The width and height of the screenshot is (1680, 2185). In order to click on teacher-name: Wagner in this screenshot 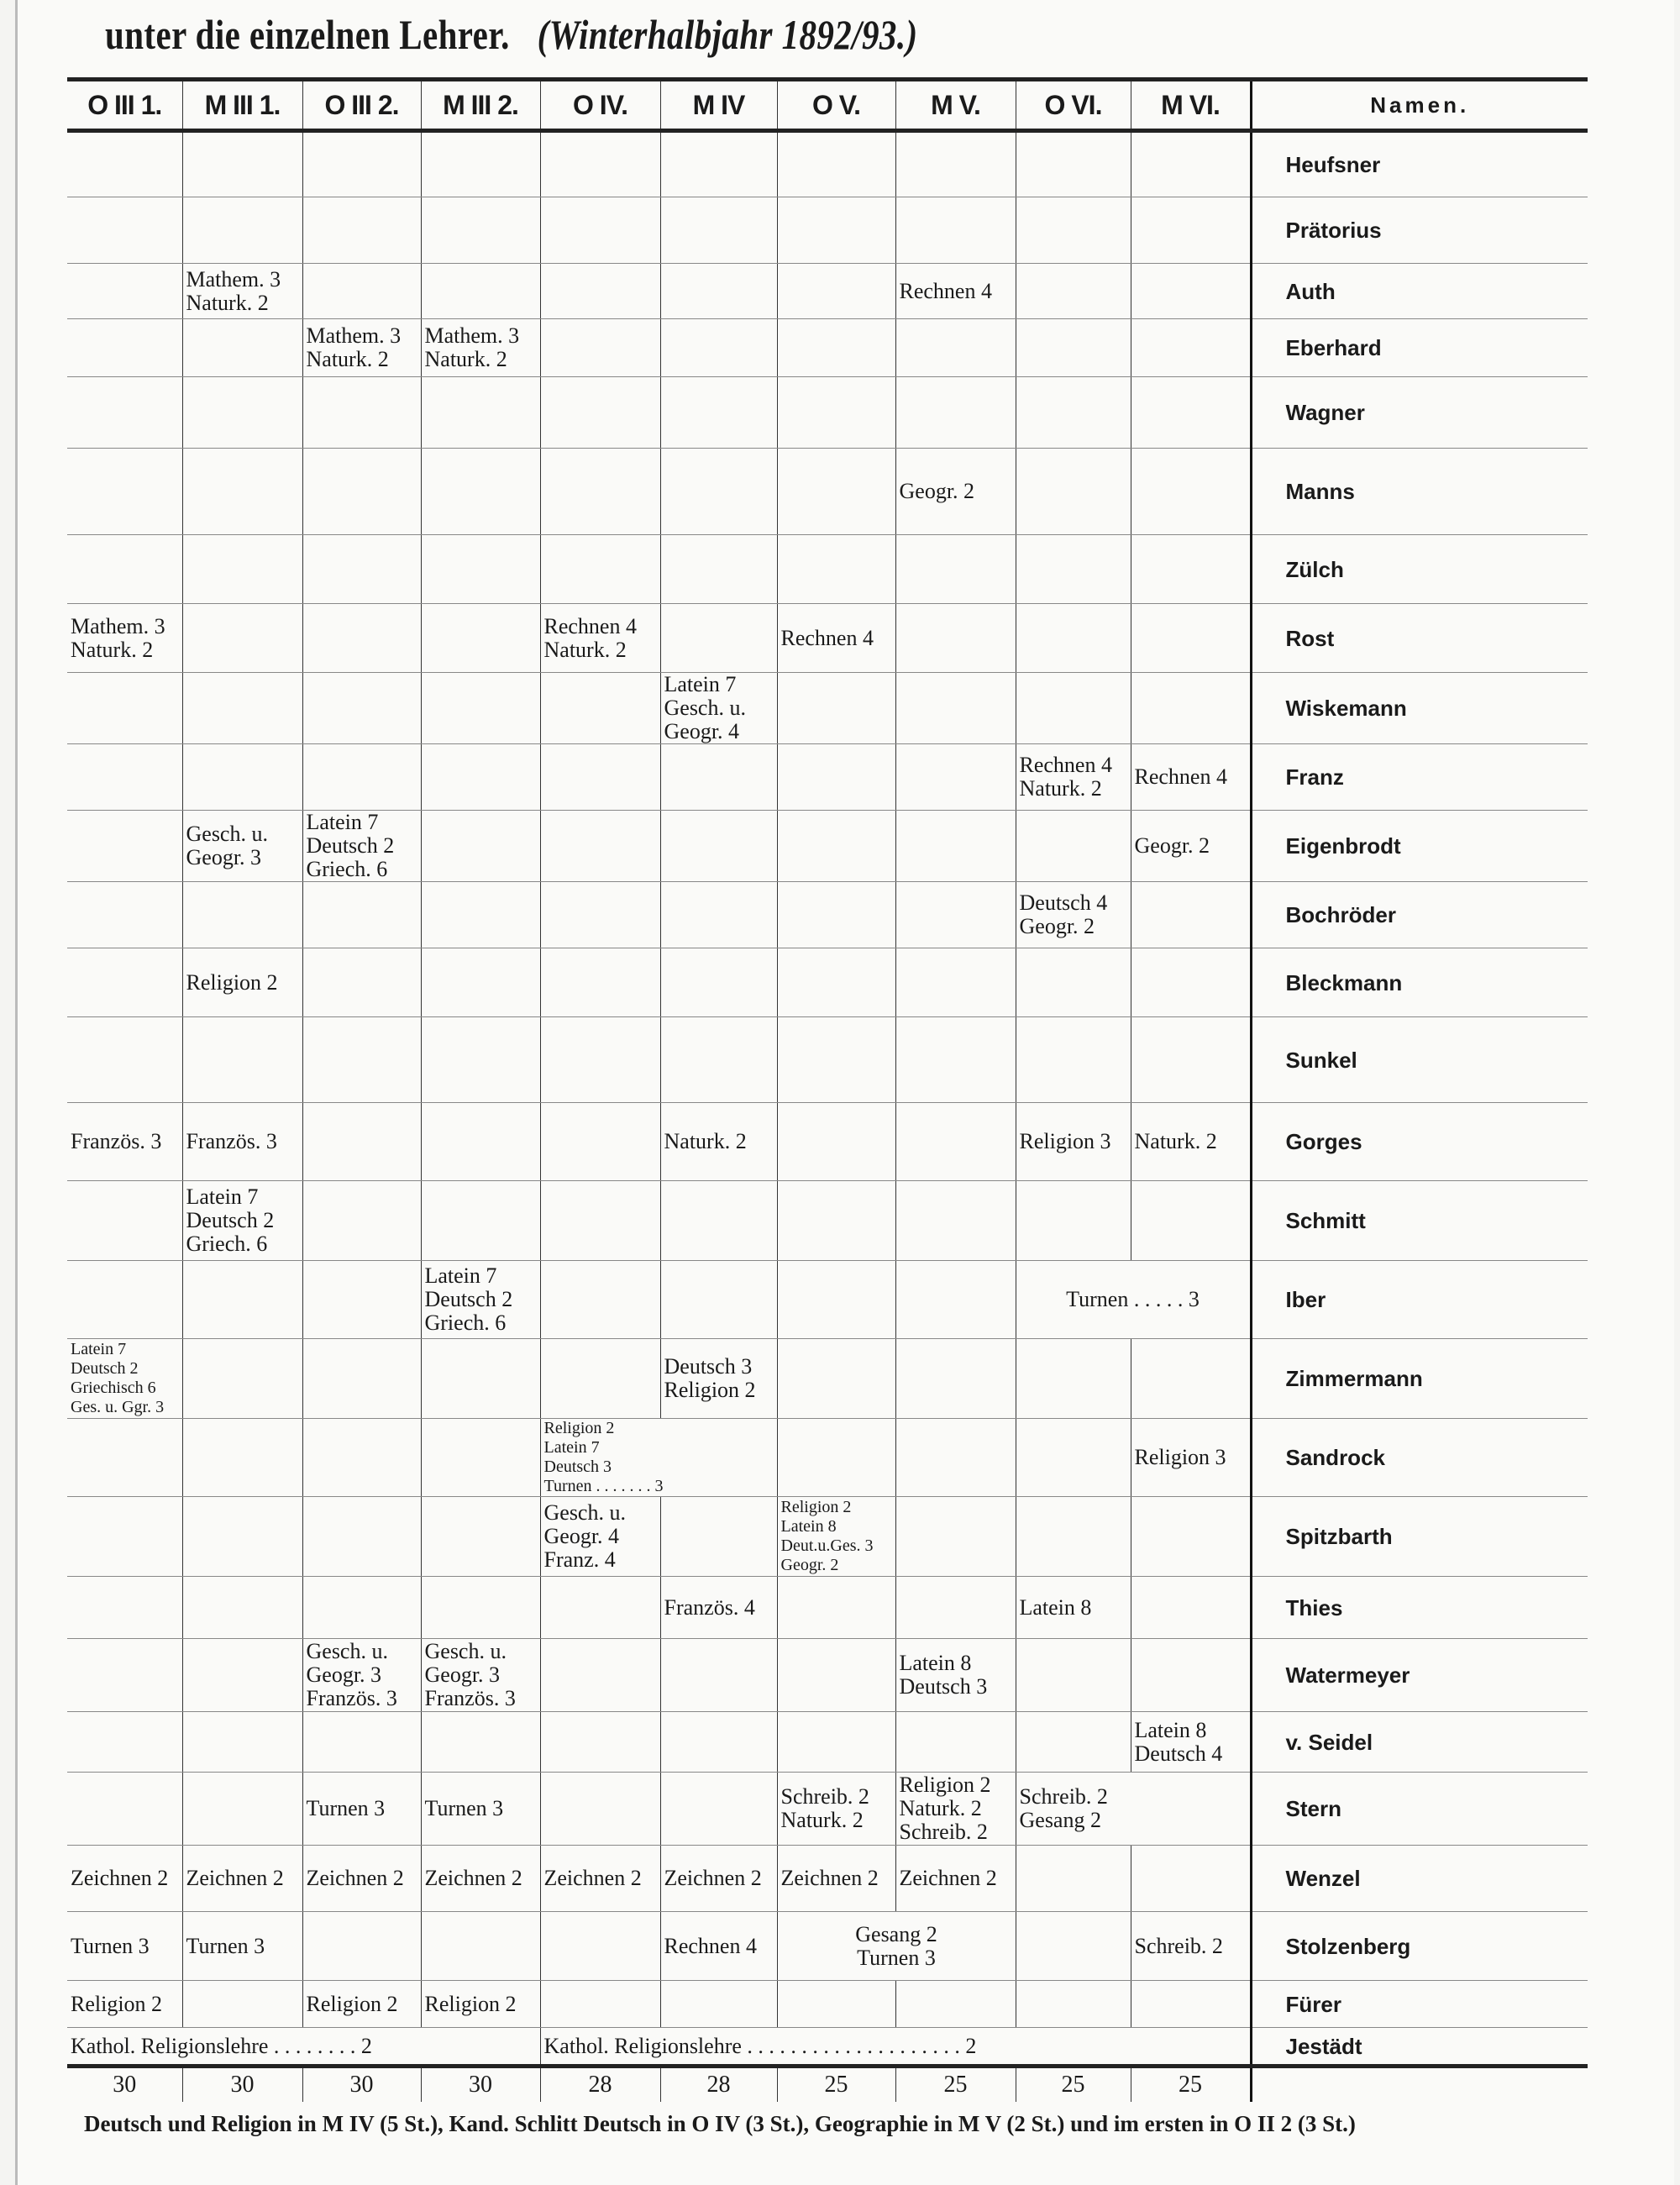, I will do `click(1418, 412)`.